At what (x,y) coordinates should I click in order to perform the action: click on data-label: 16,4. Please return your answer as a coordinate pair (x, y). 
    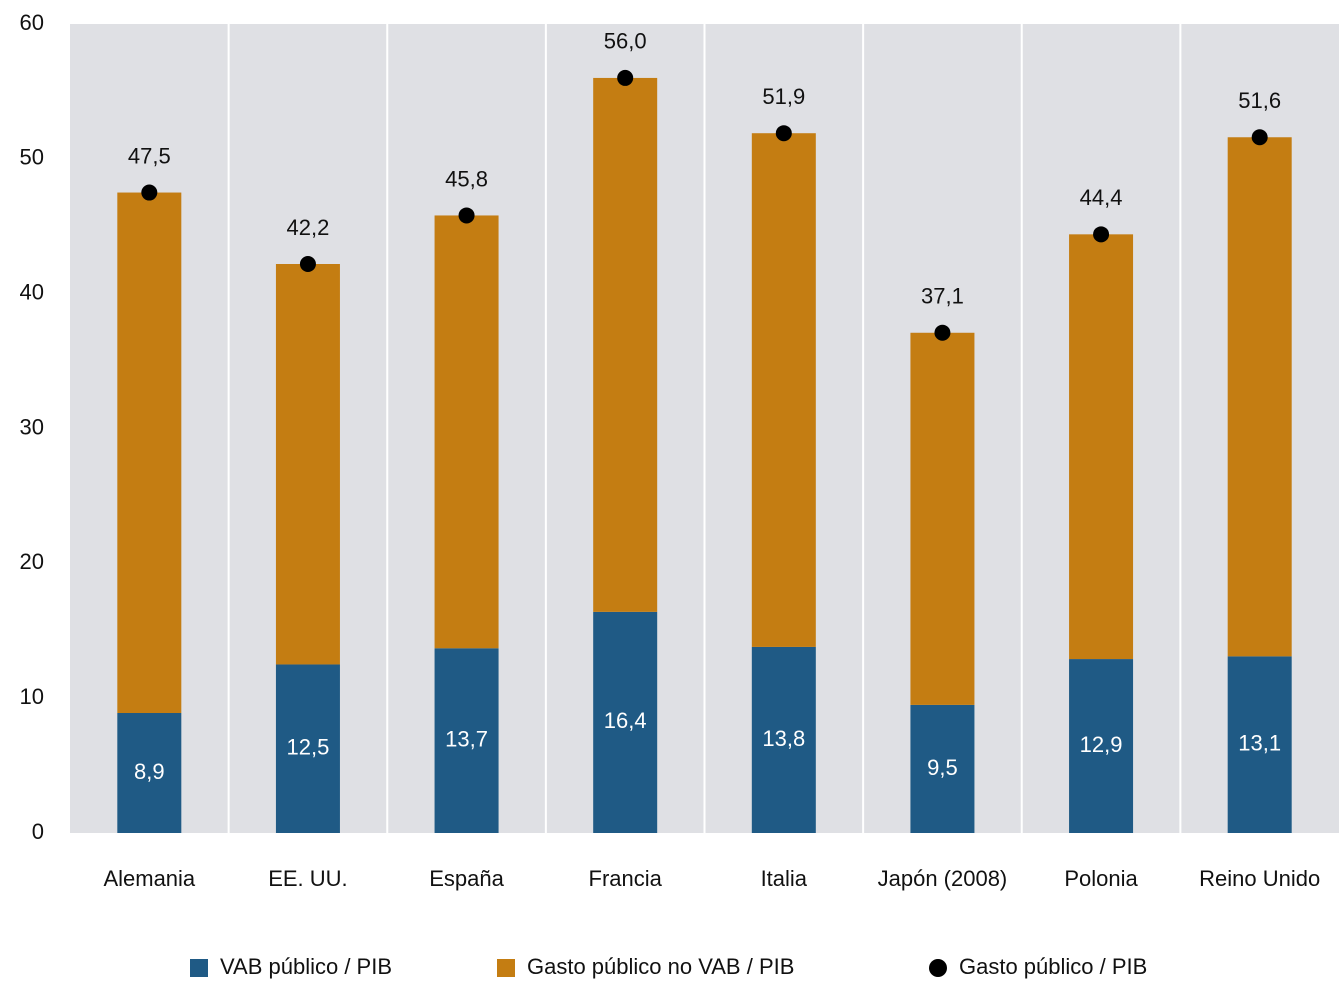
    Looking at the image, I should click on (625, 720).